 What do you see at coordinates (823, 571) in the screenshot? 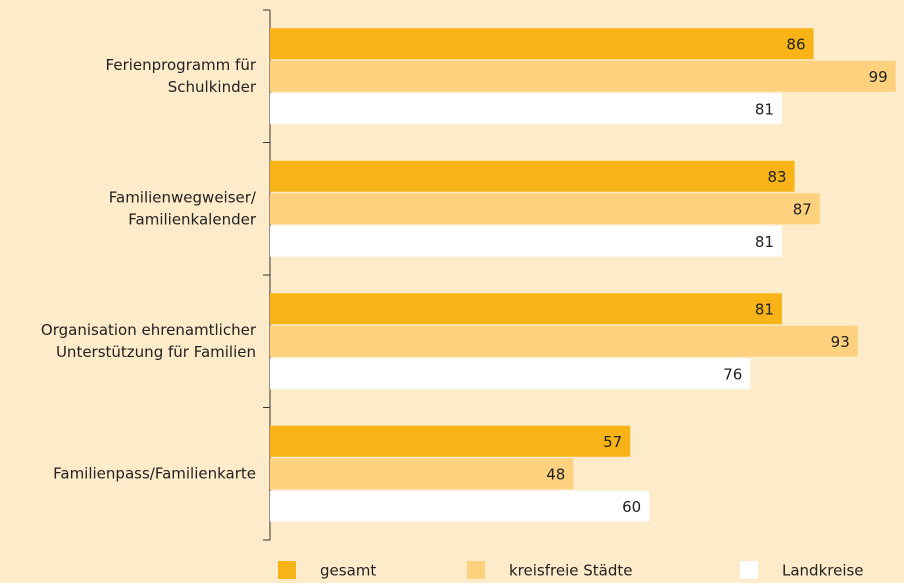
I see `legend-label: Landkreise` at bounding box center [823, 571].